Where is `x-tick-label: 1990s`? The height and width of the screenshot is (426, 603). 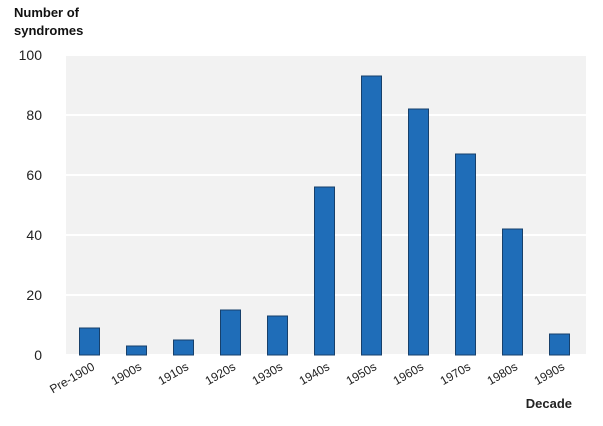 x-tick-label: 1990s is located at coordinates (549, 373).